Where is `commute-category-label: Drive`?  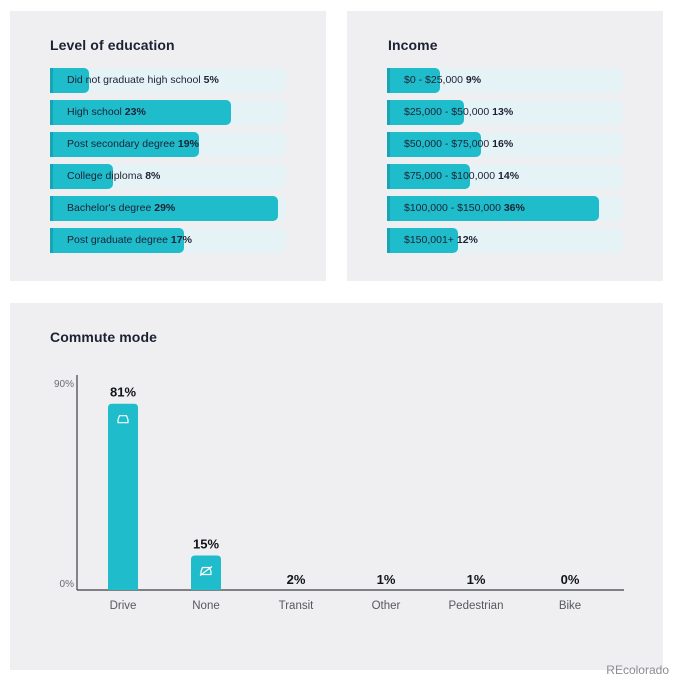 commute-category-label: Drive is located at coordinates (123, 606).